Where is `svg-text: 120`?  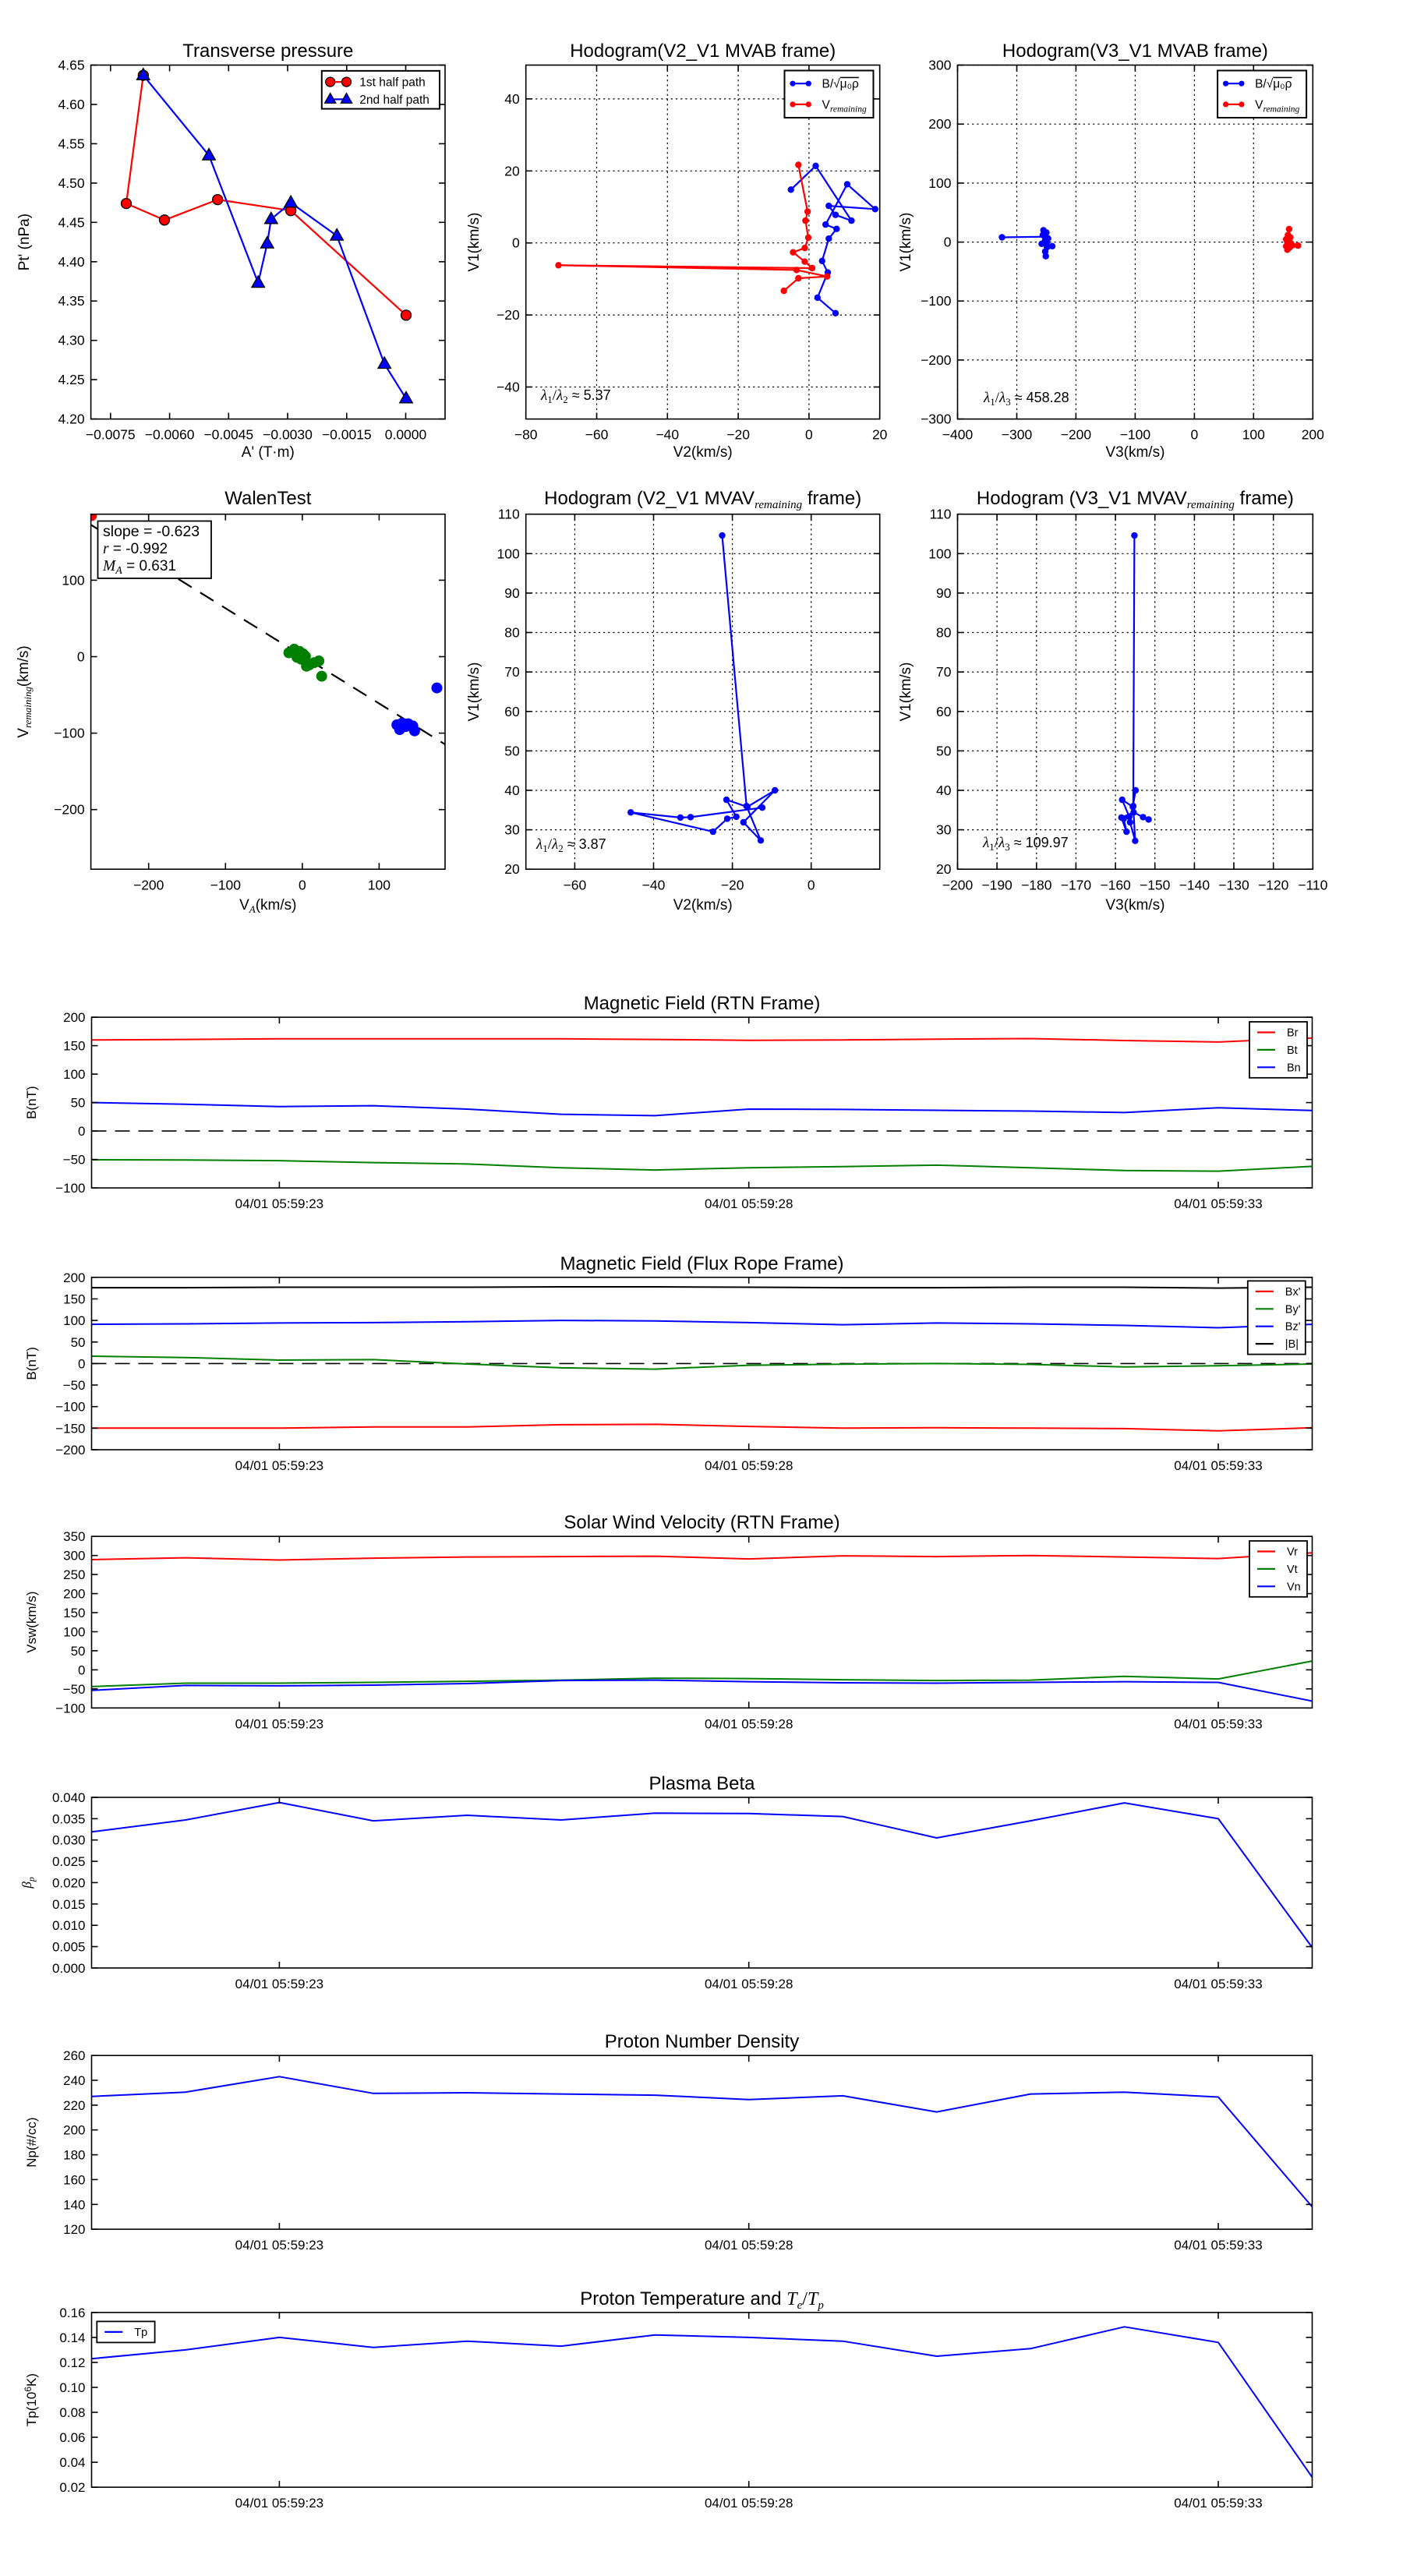 svg-text: 120 is located at coordinates (74, 2229).